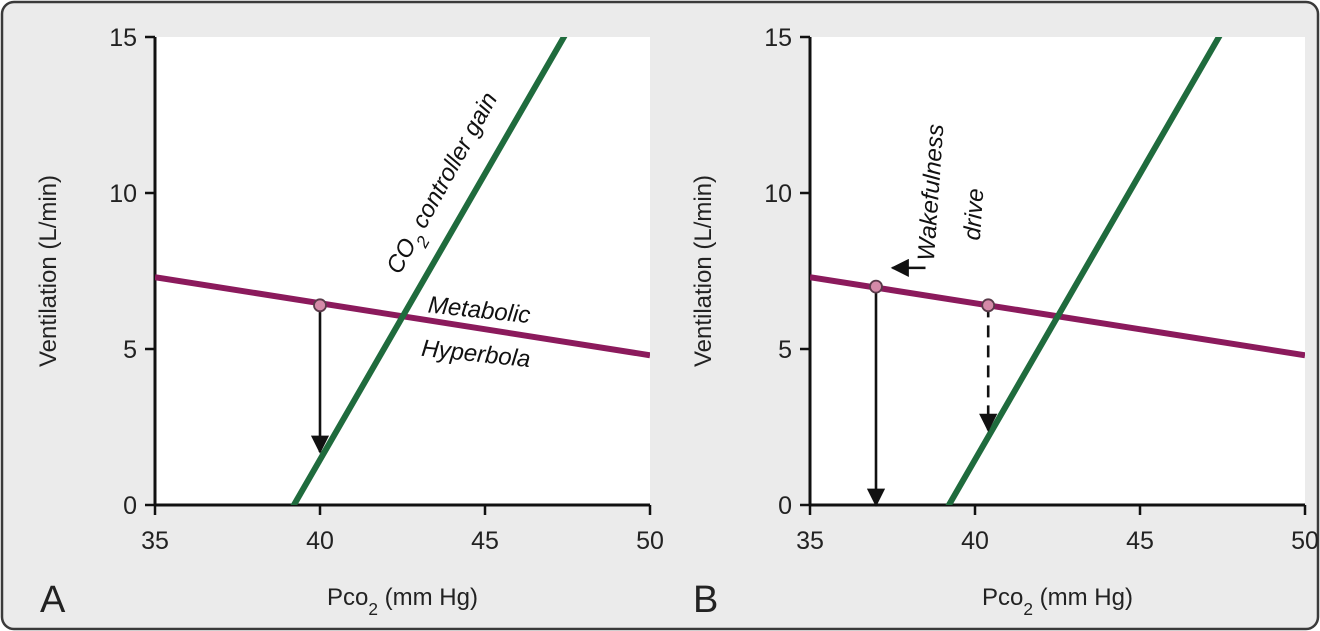  I want to click on annotation-drive: drive, so click(974, 214).